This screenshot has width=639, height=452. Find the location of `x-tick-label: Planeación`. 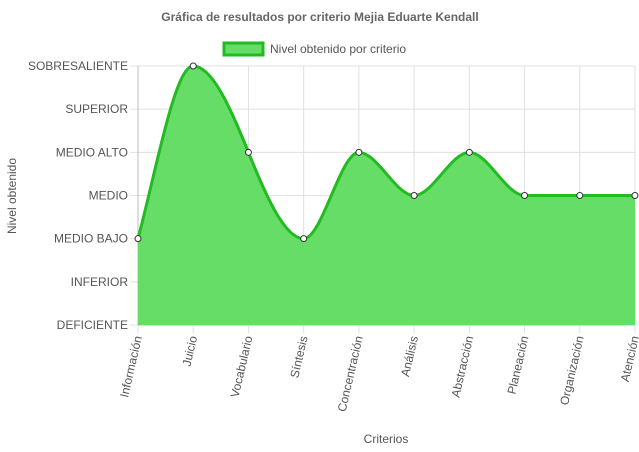

x-tick-label: Planeación is located at coordinates (517, 365).